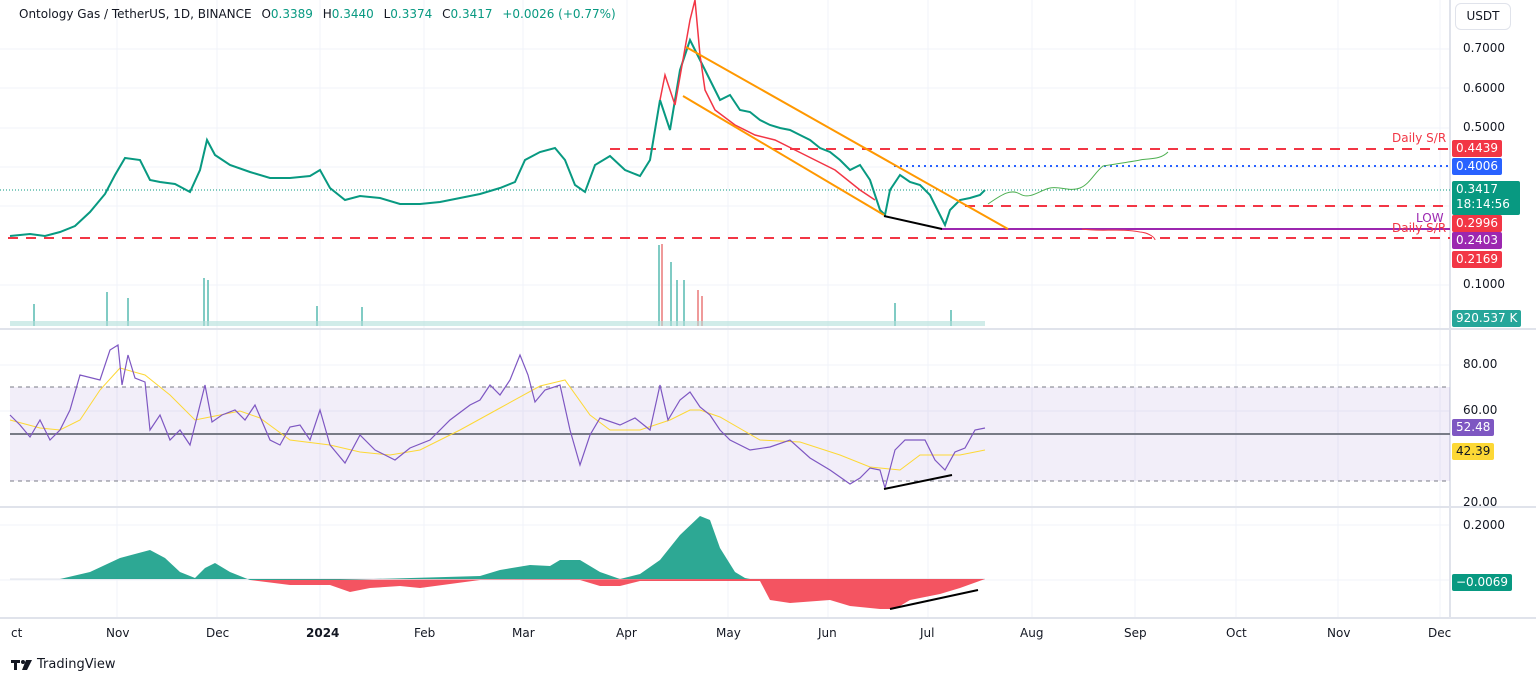 This screenshot has height=684, width=1536. Describe the element at coordinates (1484, 48) in the screenshot. I see `price-axis-label: 0.7000` at that location.